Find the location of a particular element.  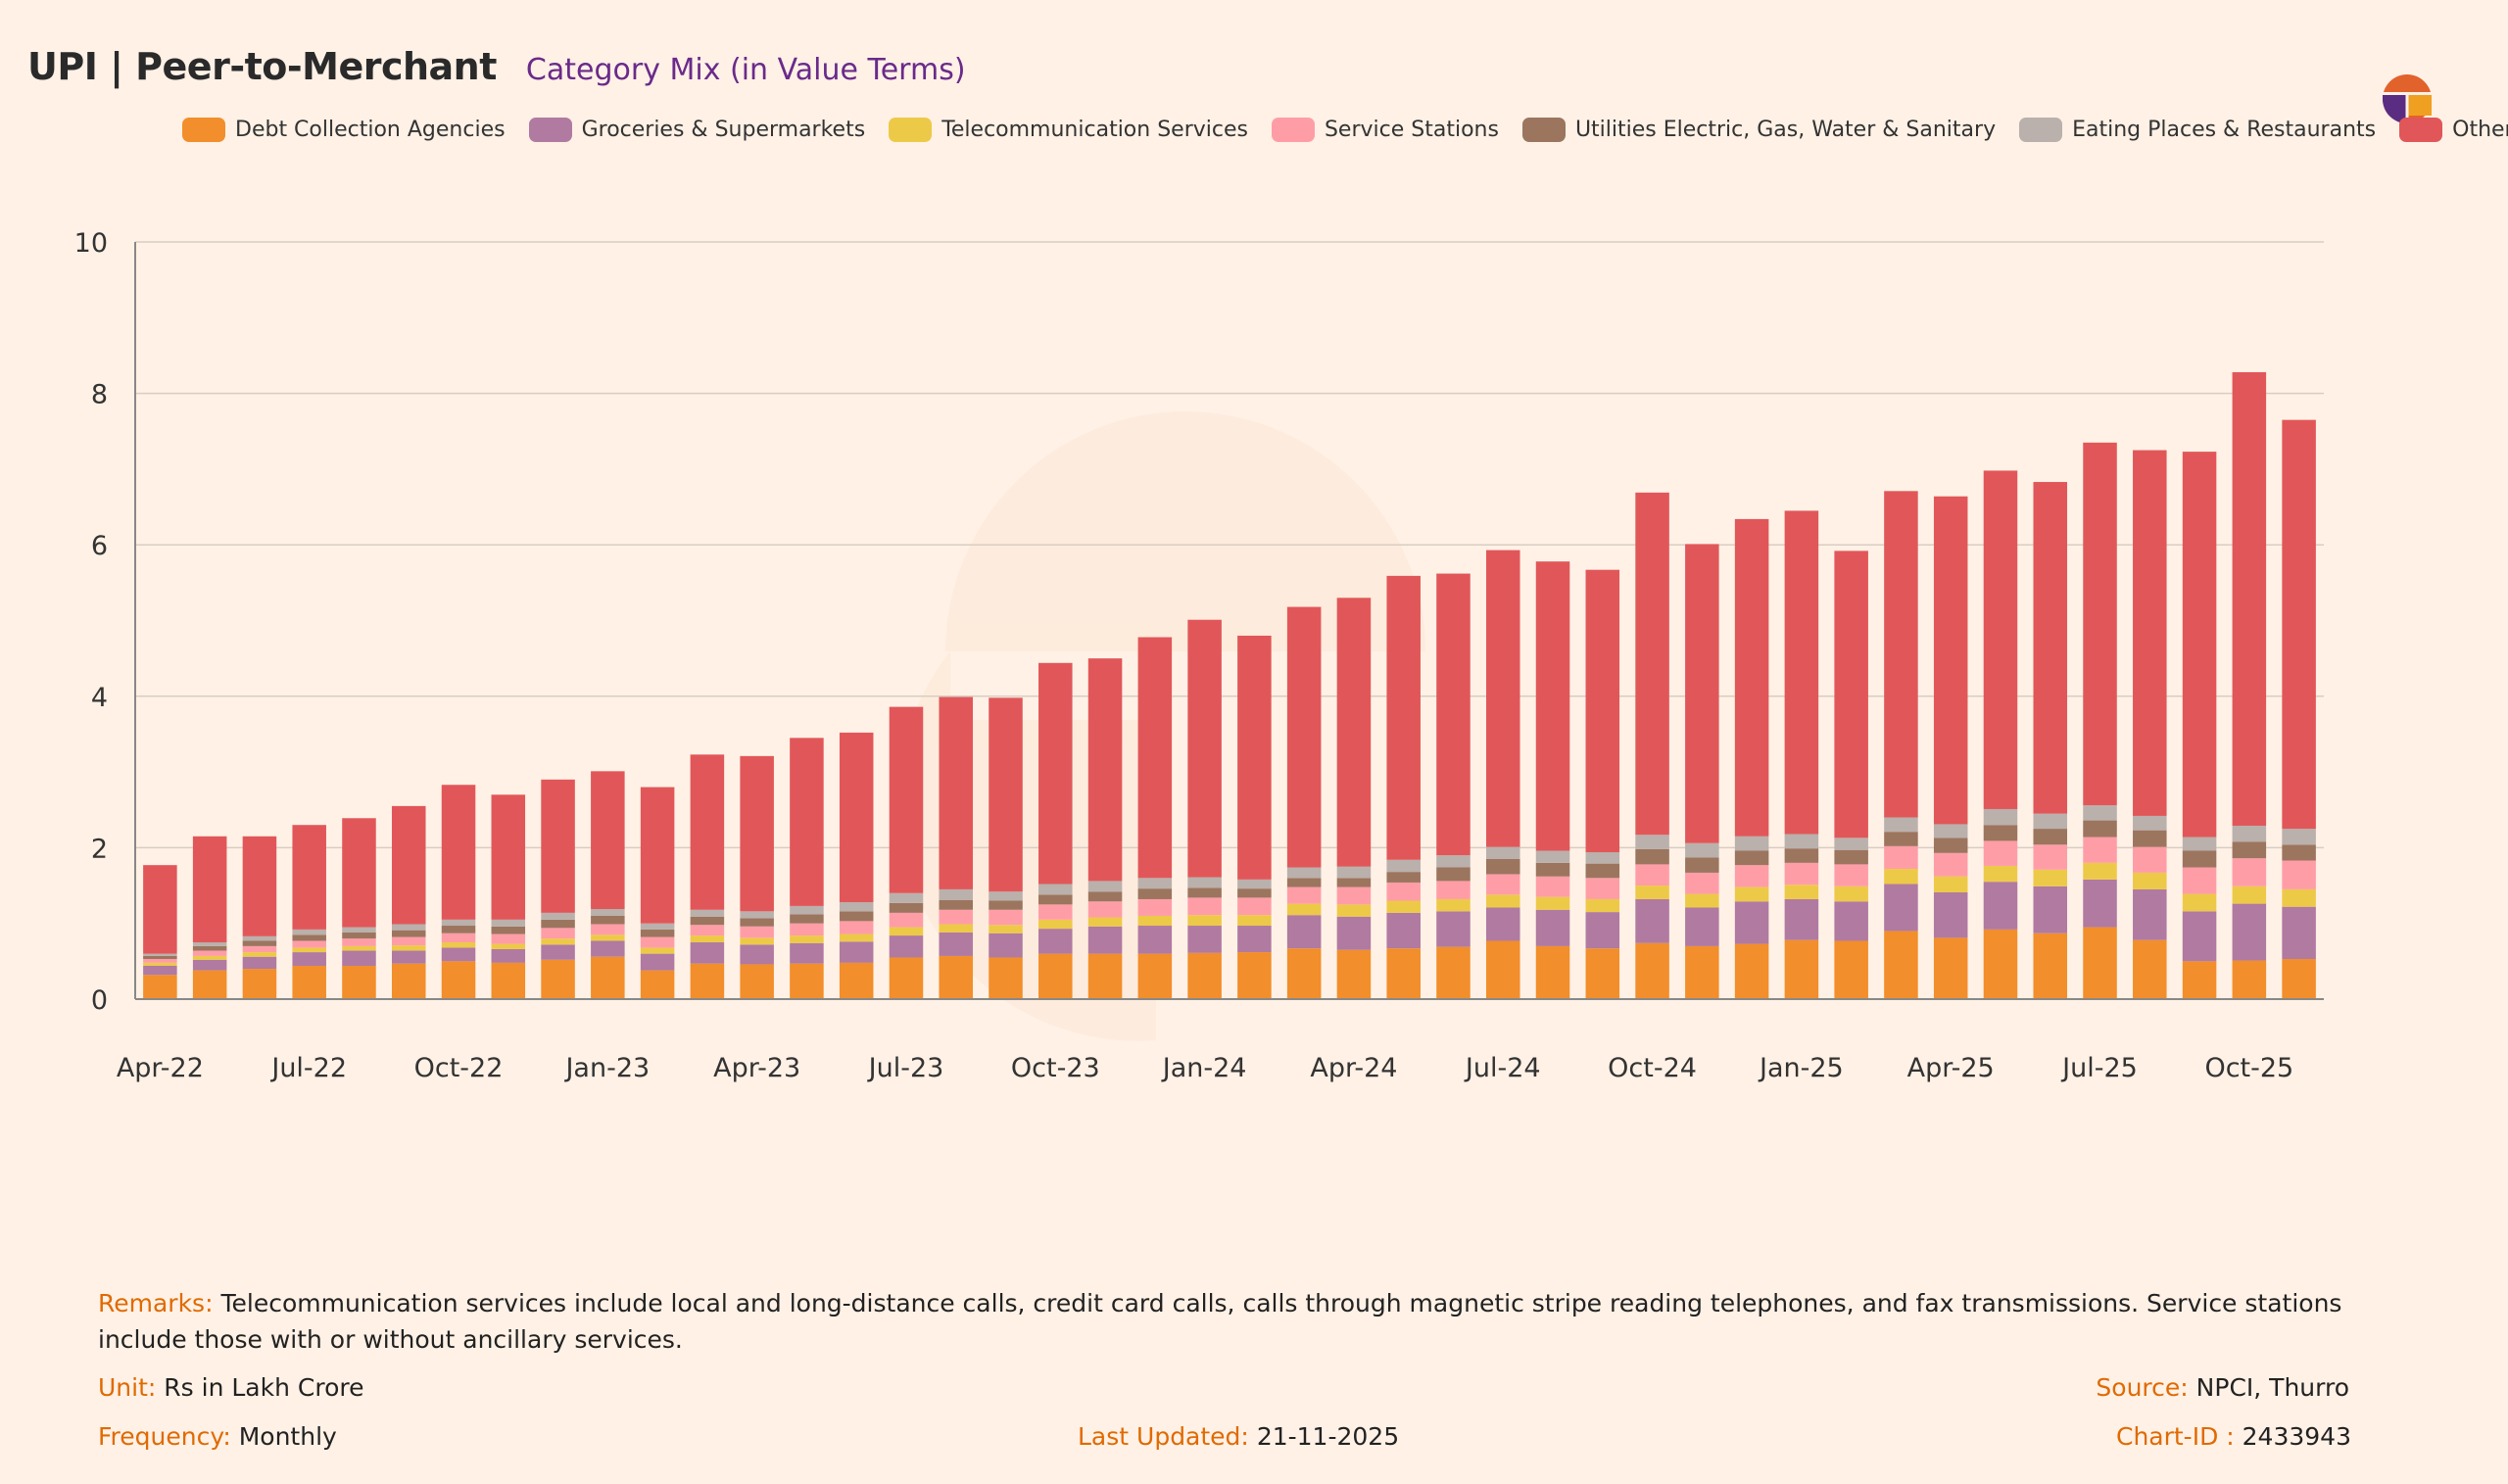

y-tick-label: 4 is located at coordinates (99, 698).